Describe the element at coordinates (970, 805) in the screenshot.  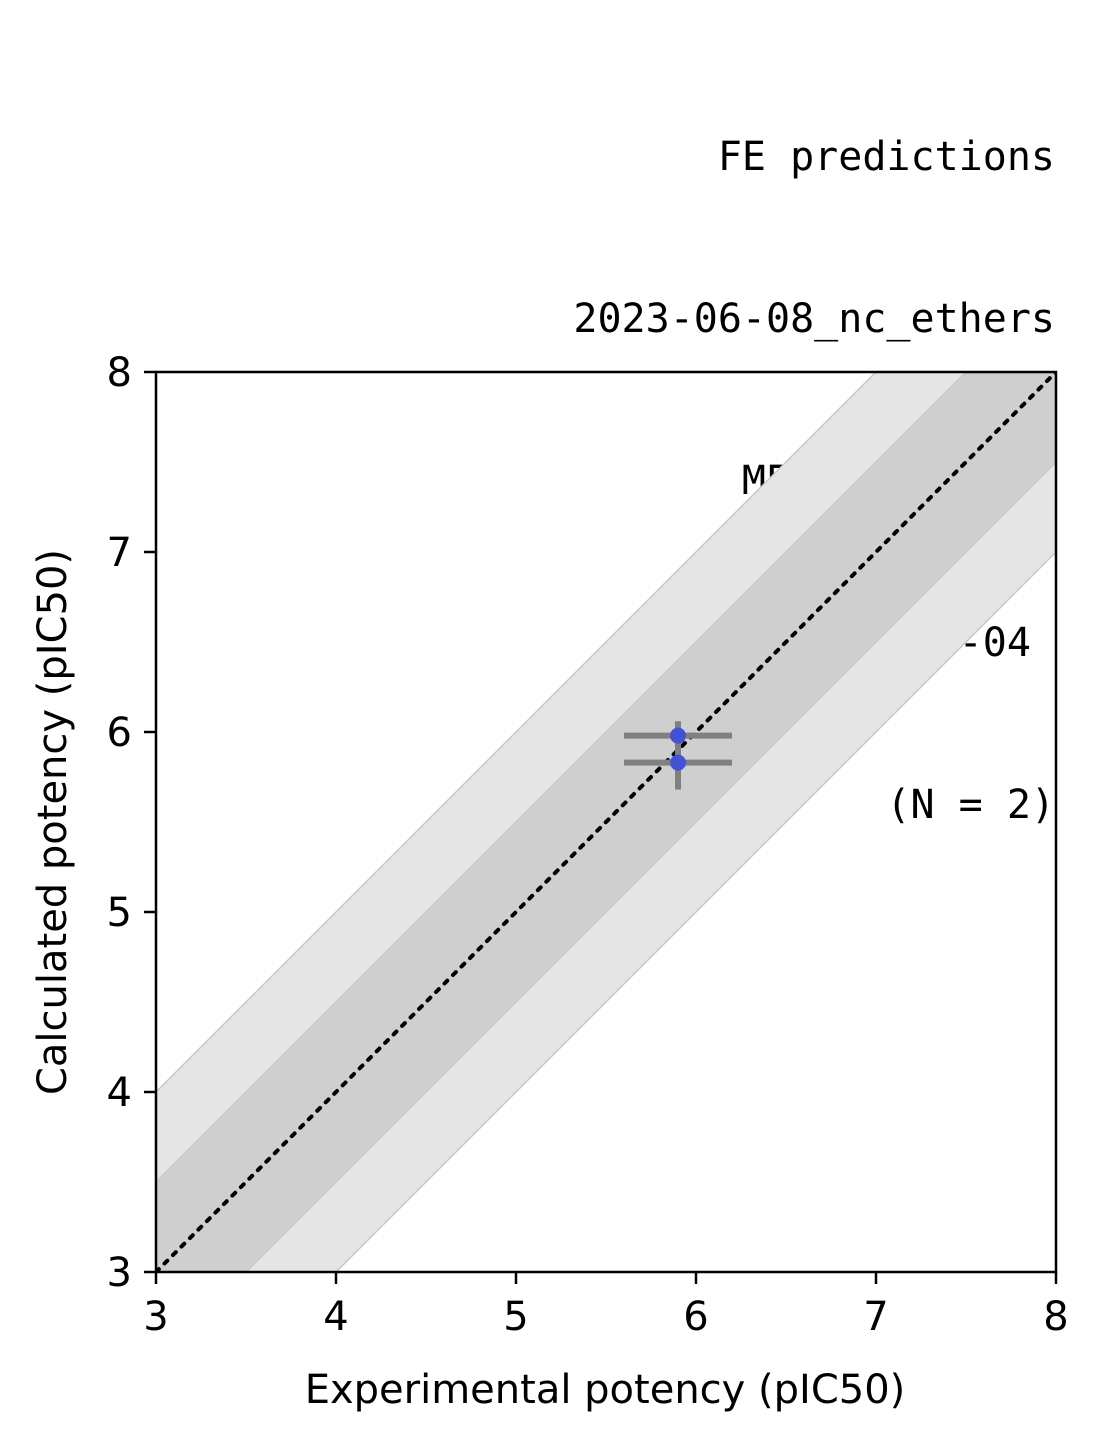
I see `title-line-5: (N = 2)` at that location.